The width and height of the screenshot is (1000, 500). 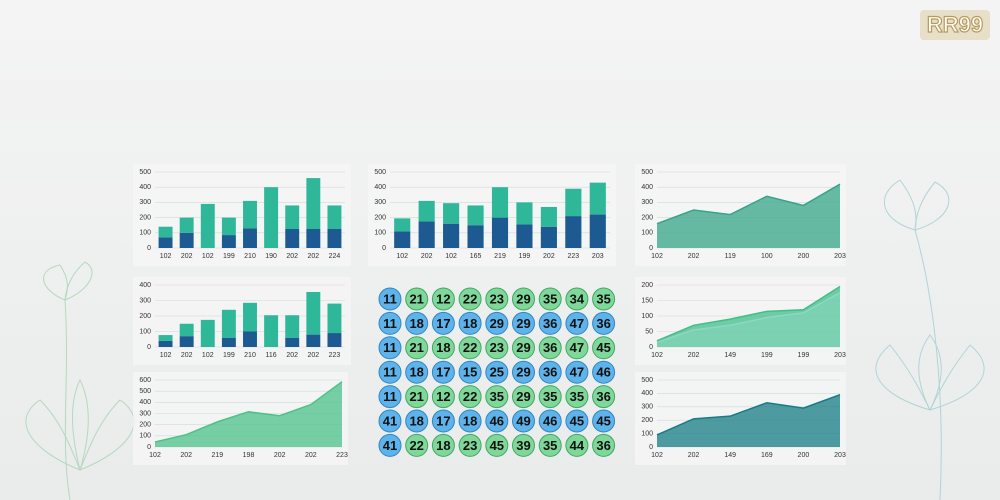 What do you see at coordinates (250, 256) in the screenshot?
I see `x-tick-label: 210` at bounding box center [250, 256].